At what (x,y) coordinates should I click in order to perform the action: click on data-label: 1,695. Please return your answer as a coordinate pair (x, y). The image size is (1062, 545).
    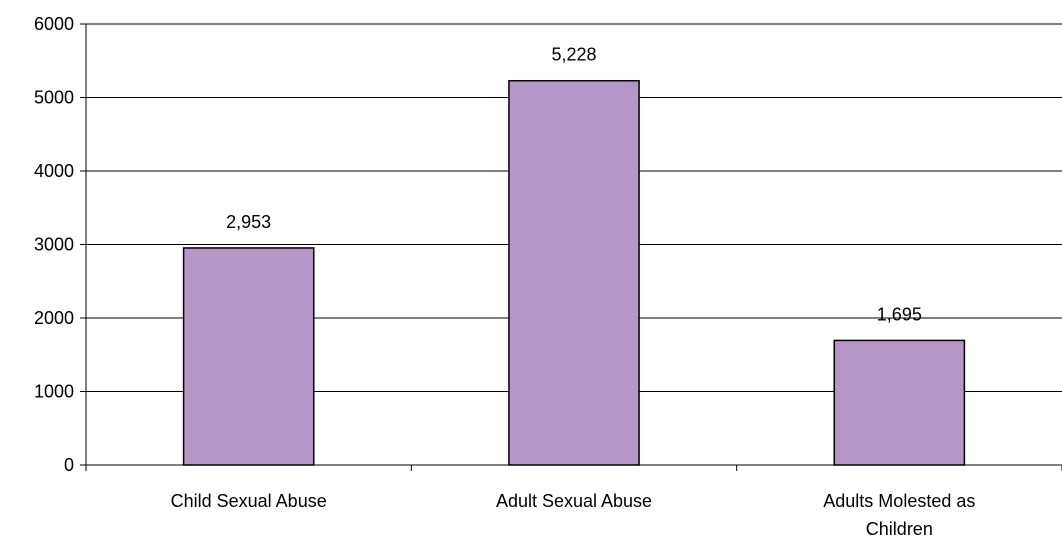
    Looking at the image, I should click on (899, 314).